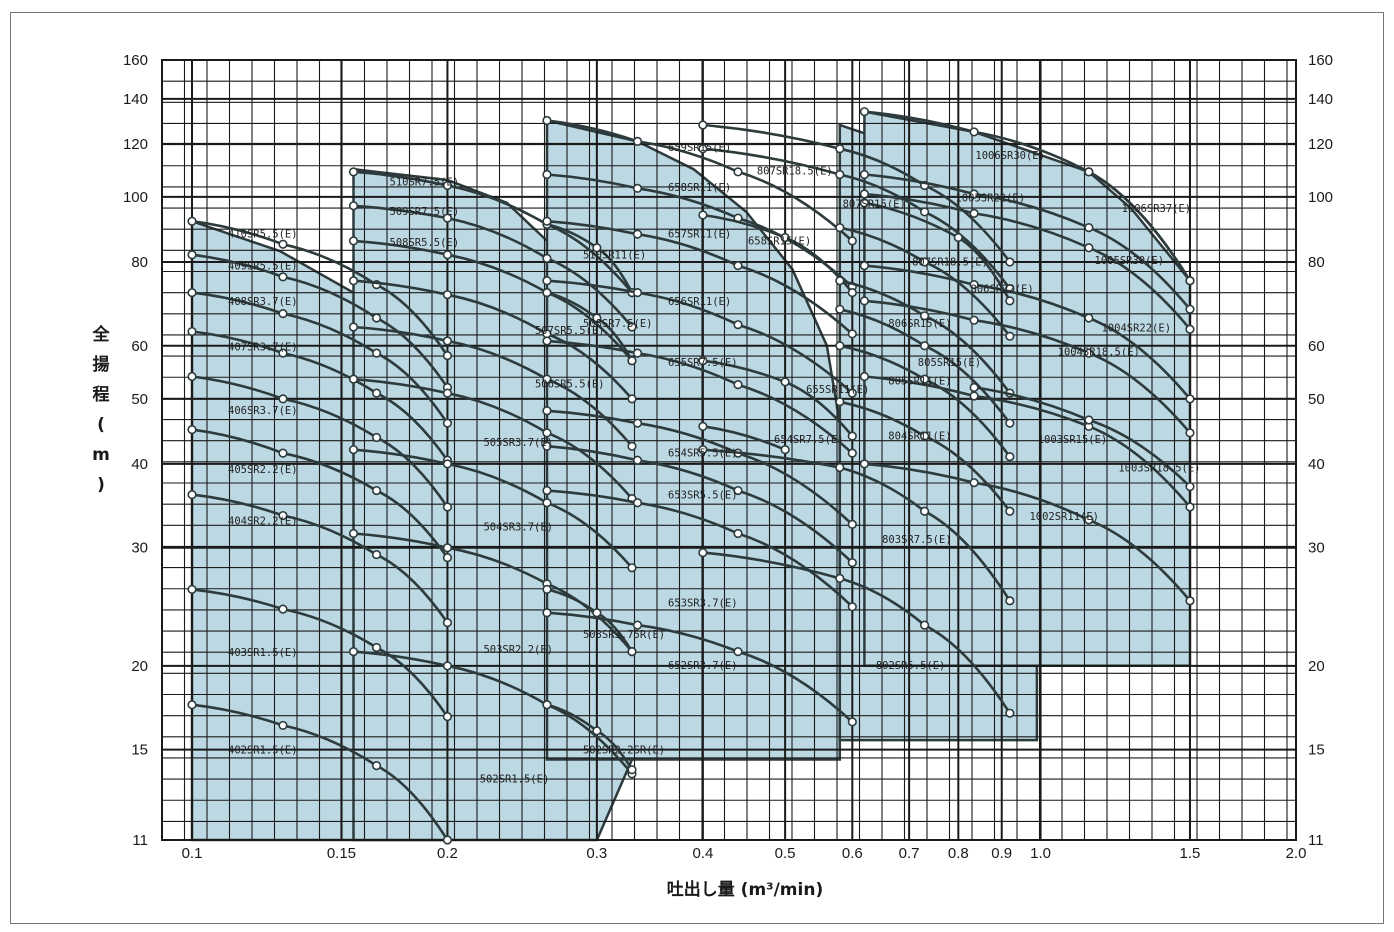 This screenshot has height=932, width=1394. What do you see at coordinates (263, 348) in the screenshot?
I see `model-label: 407SR3.7(E)` at bounding box center [263, 348].